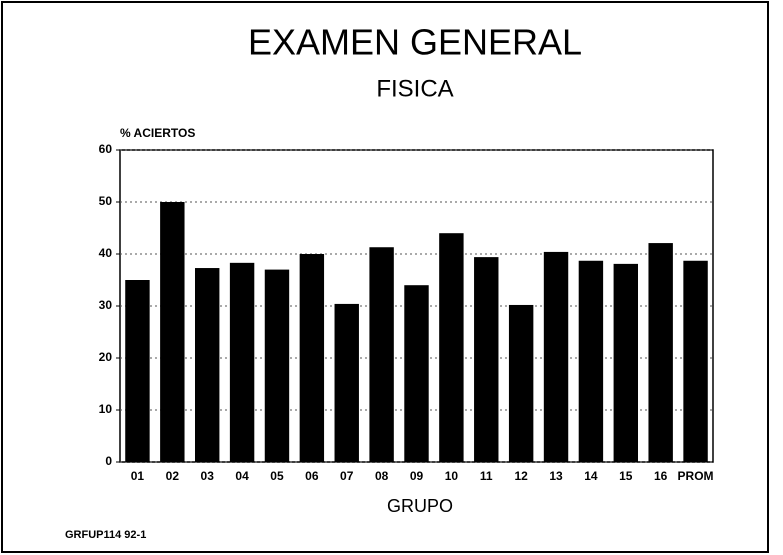 This screenshot has width=783, height=555. Describe the element at coordinates (521, 476) in the screenshot. I see `x-tick-label: 12` at that location.